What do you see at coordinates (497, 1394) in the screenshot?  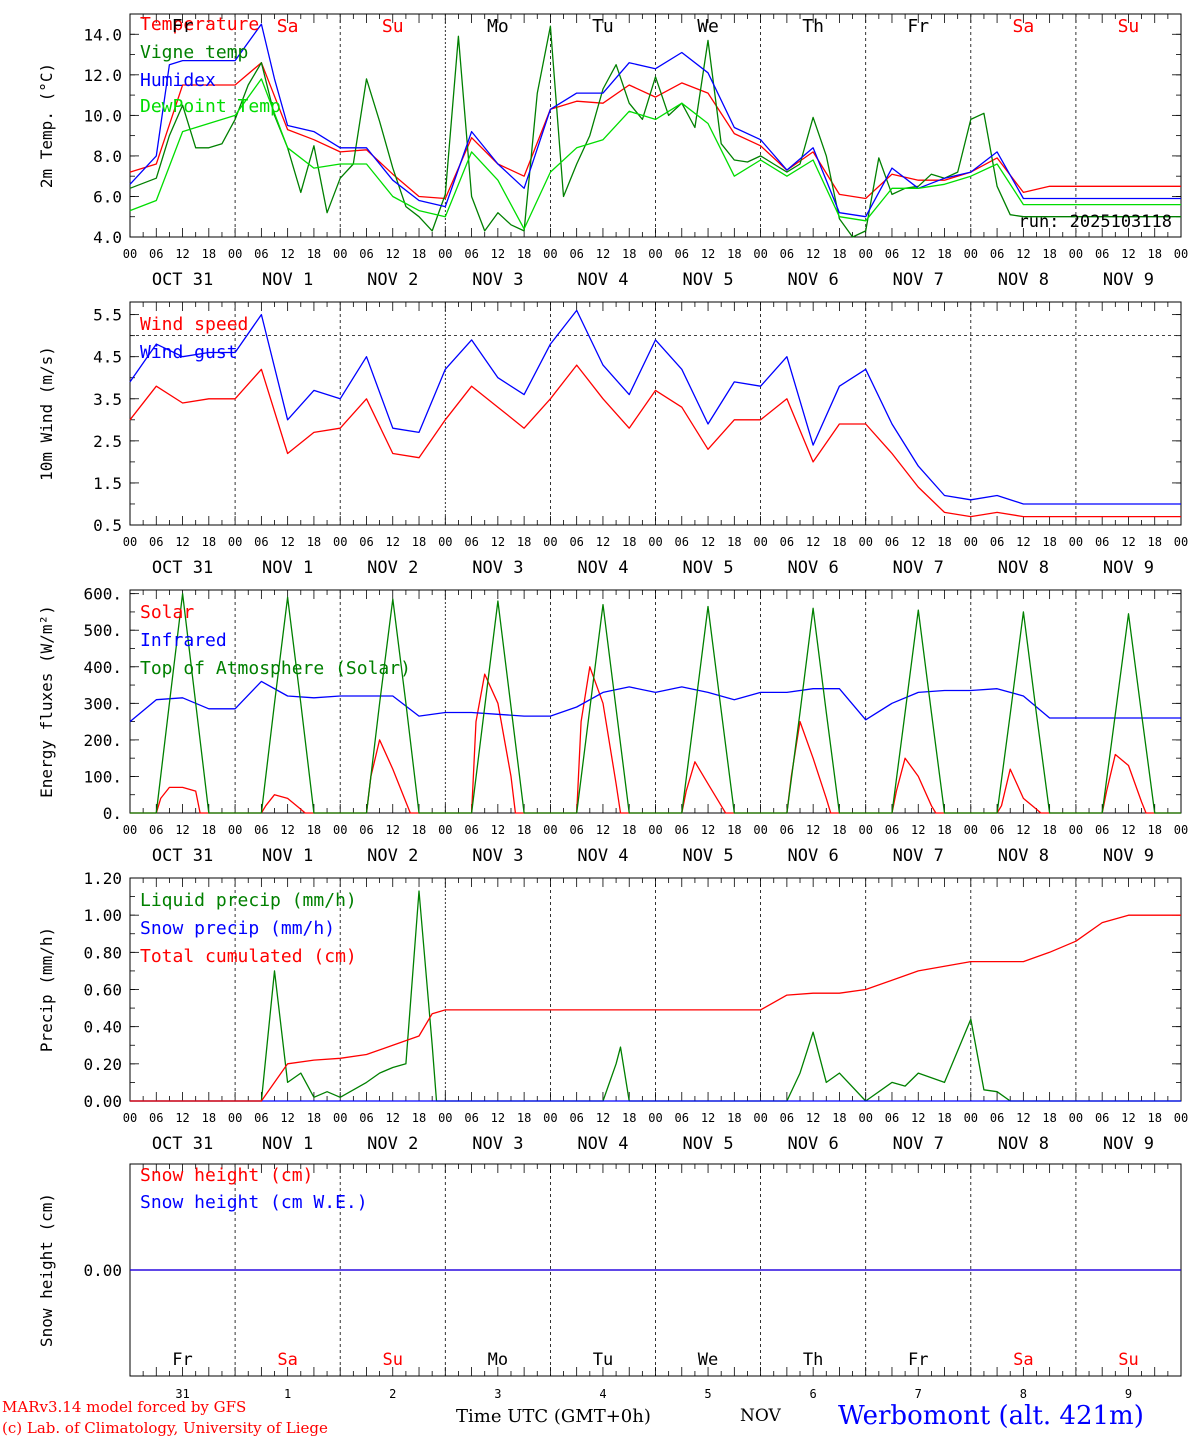 I see `day-number: 3` at bounding box center [497, 1394].